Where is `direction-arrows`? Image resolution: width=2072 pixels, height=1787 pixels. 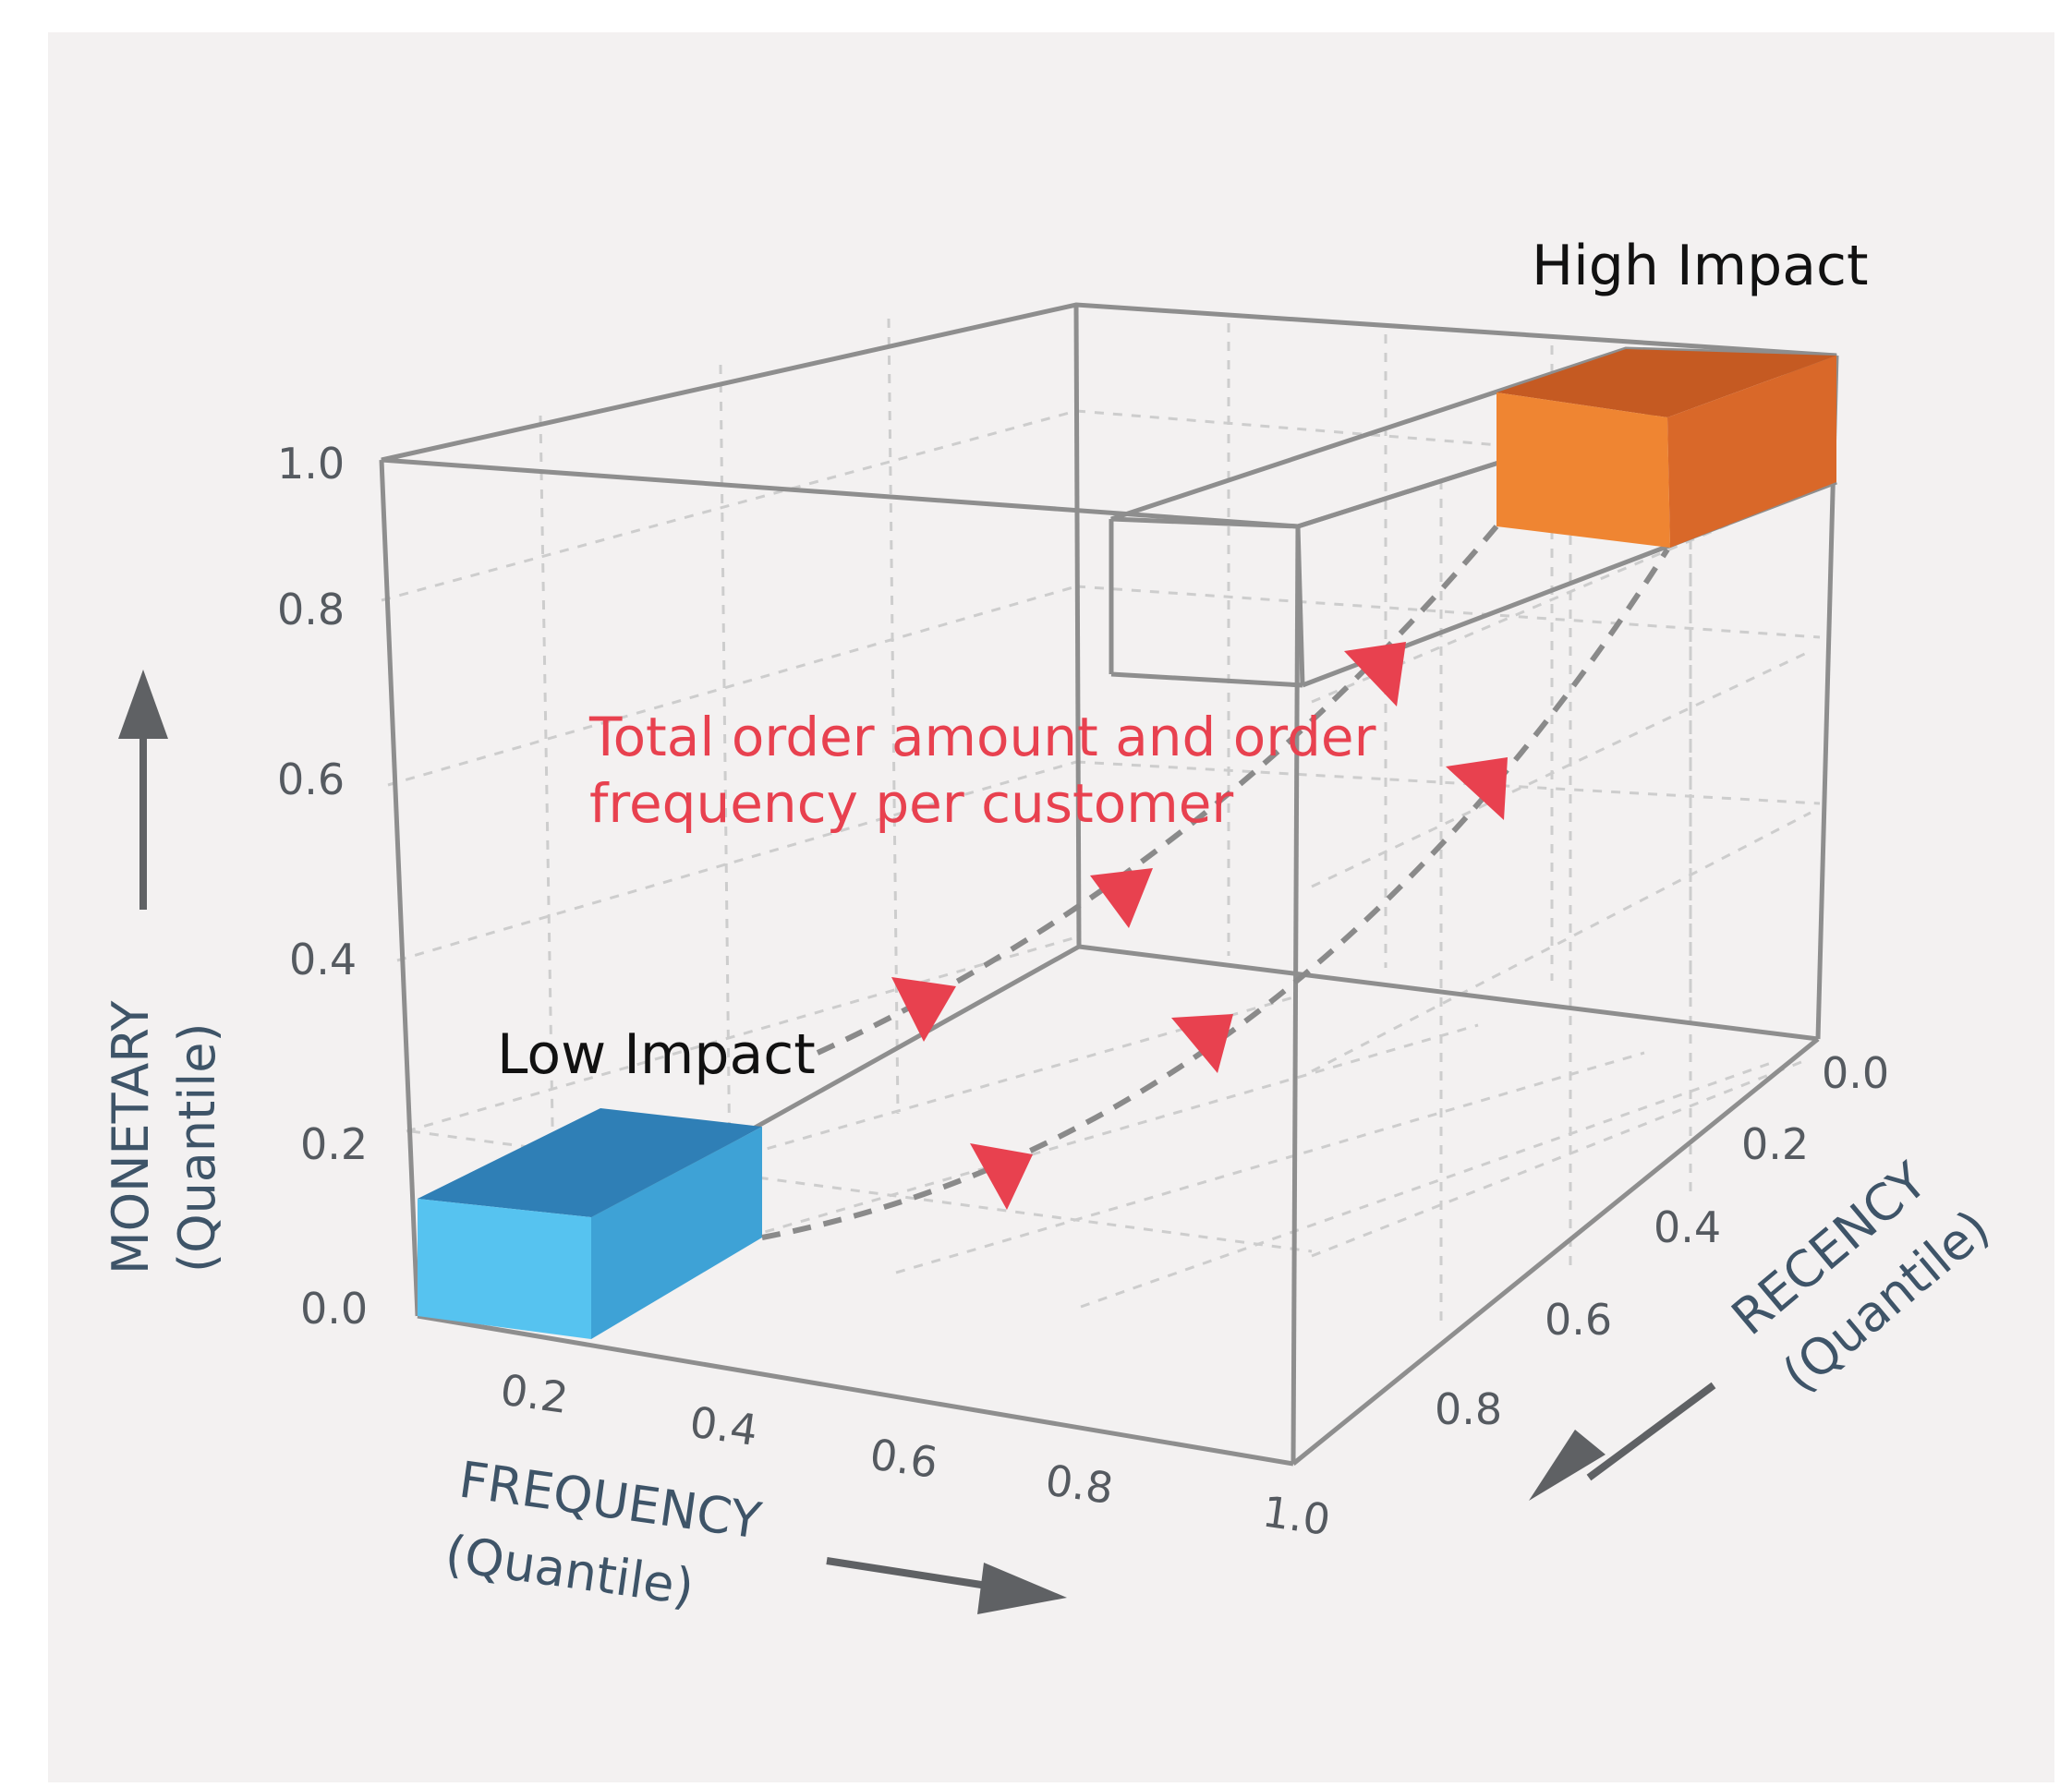
direction-arrows is located at coordinates (1199, 926).